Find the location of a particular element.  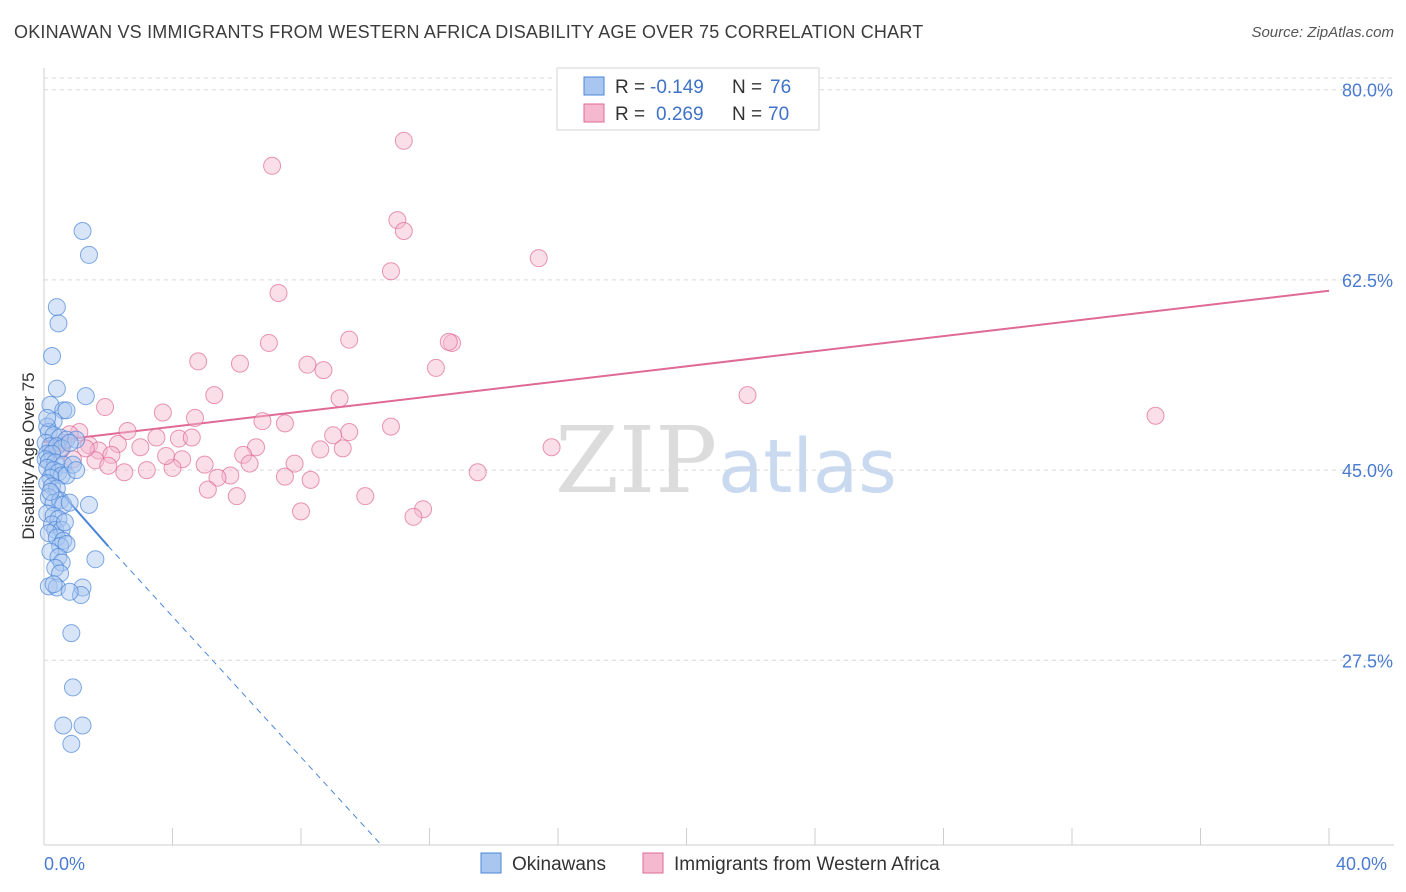

legend-n-value-immigrants: 70 is located at coordinates (778, 114).